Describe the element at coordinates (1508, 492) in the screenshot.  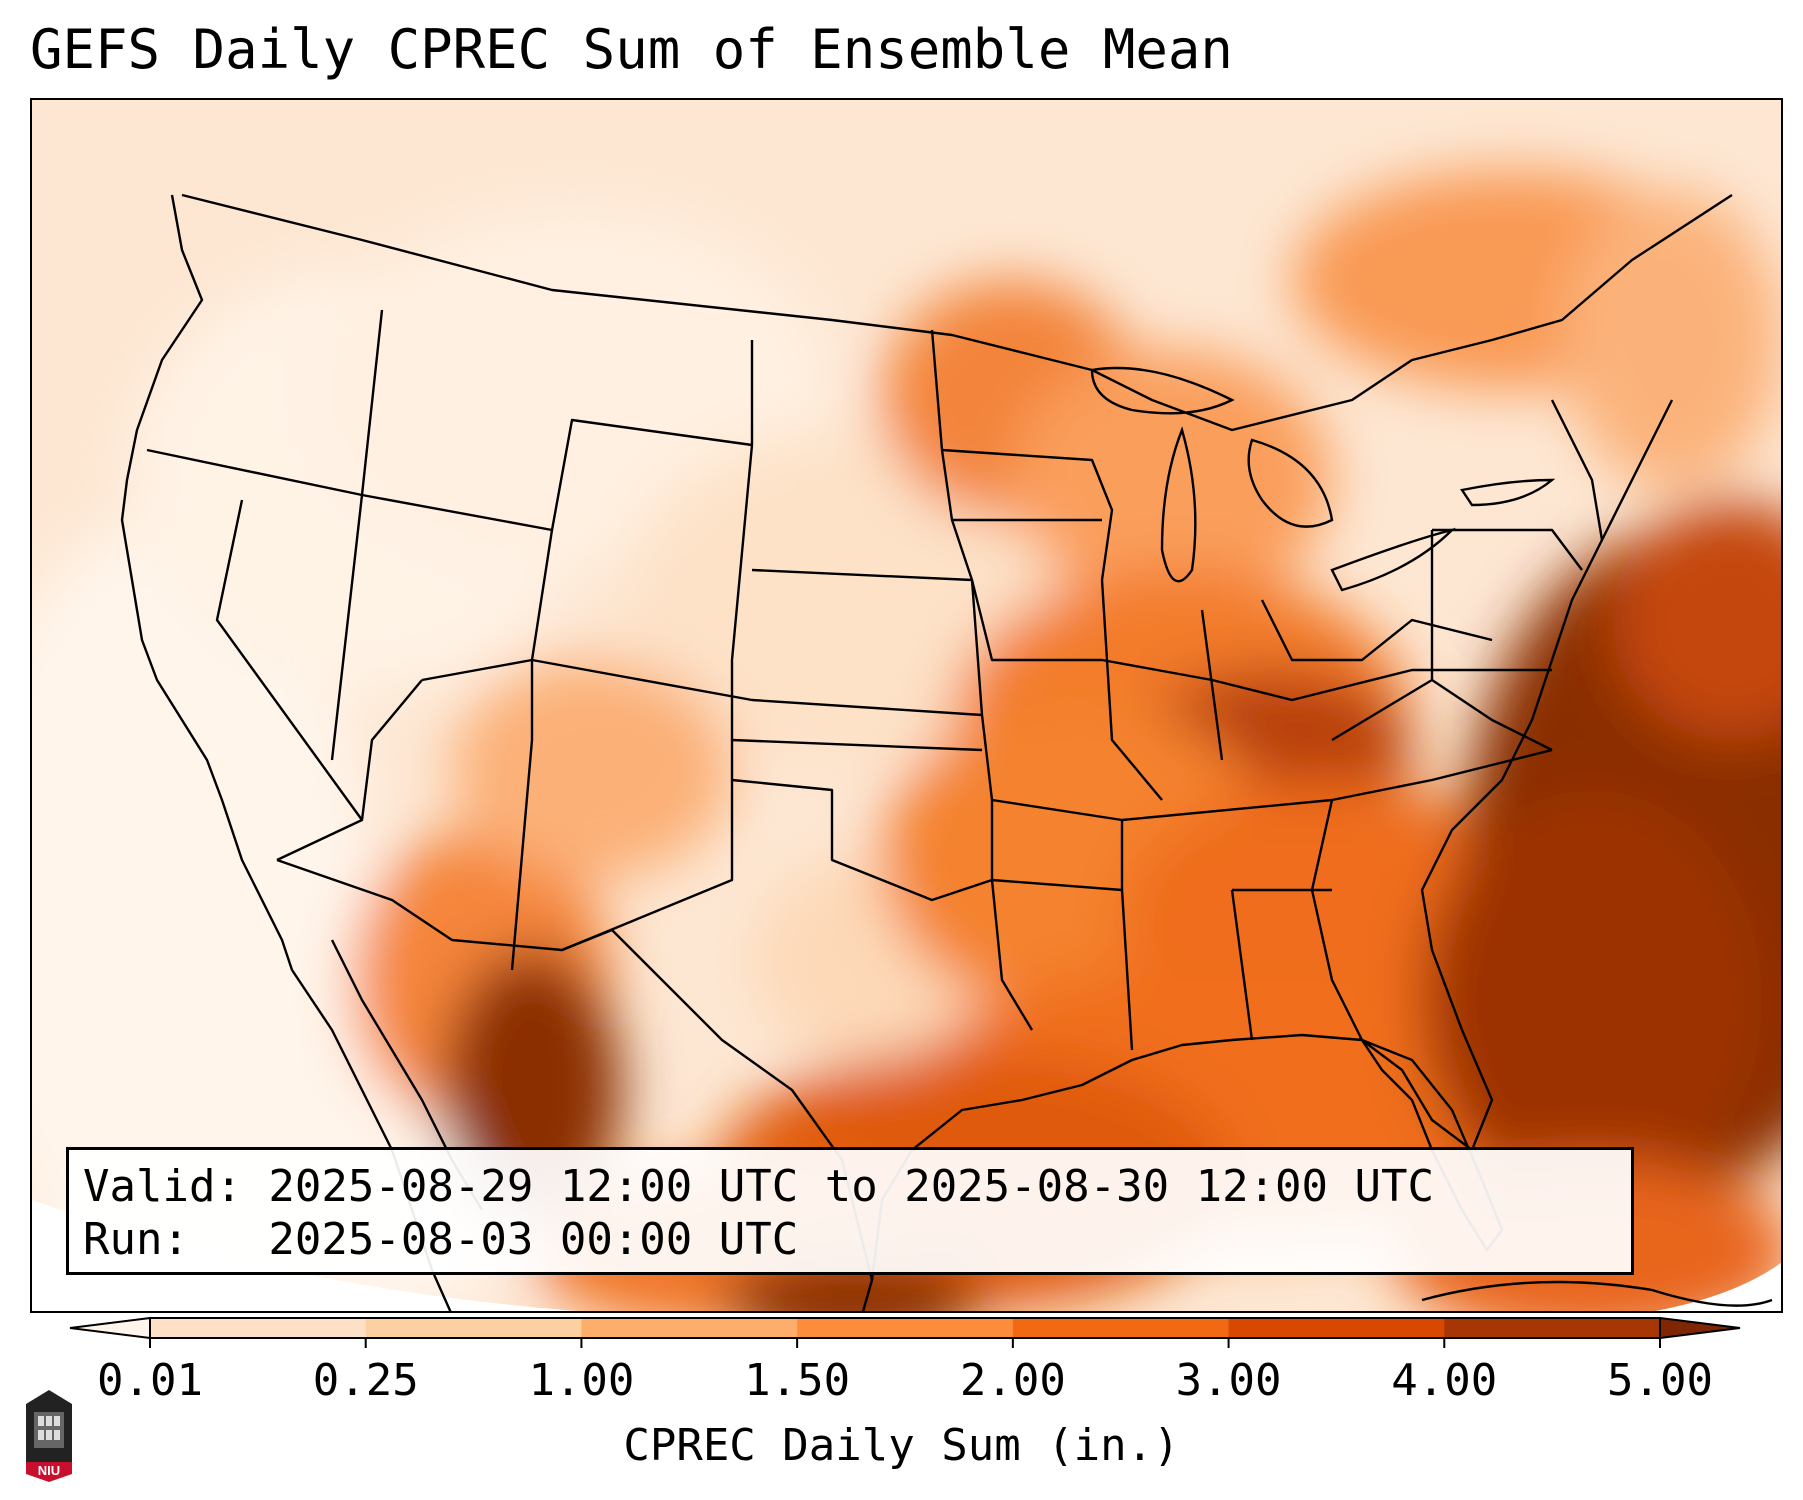
I see `lake-ontario` at that location.